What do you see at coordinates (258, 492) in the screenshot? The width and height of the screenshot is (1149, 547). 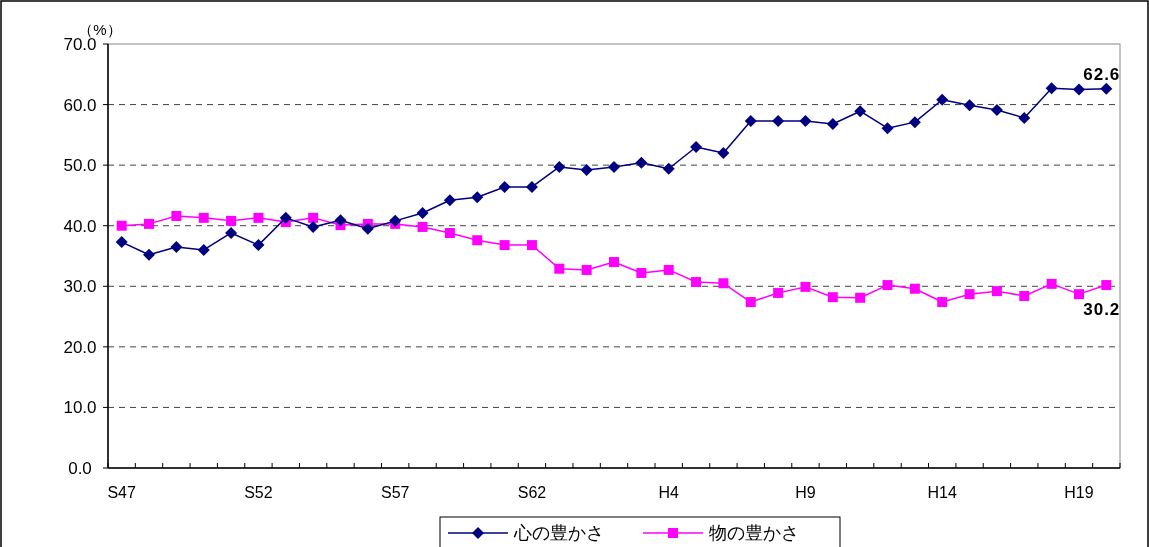 I see `x-tick-label: S52` at bounding box center [258, 492].